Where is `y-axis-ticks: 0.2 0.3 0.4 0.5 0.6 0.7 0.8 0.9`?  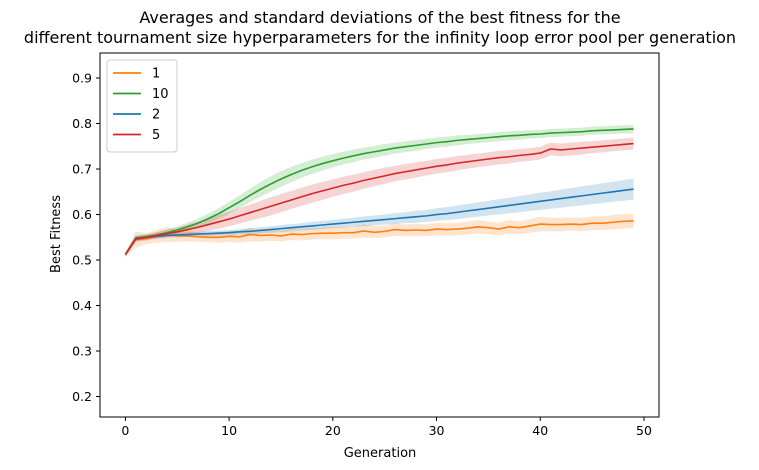 y-axis-ticks: 0.2 0.3 0.4 0.5 0.6 0.7 0.8 0.9 is located at coordinates (86, 237).